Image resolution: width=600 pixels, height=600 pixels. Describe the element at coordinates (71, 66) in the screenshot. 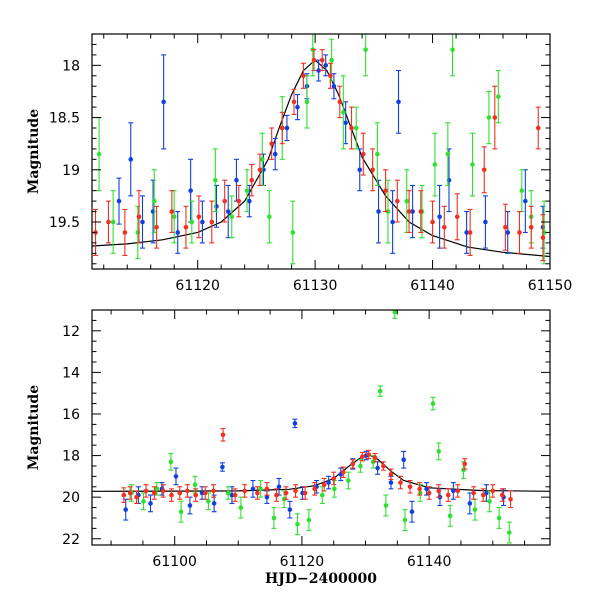

I see `top-y-tick-label: 18` at that location.